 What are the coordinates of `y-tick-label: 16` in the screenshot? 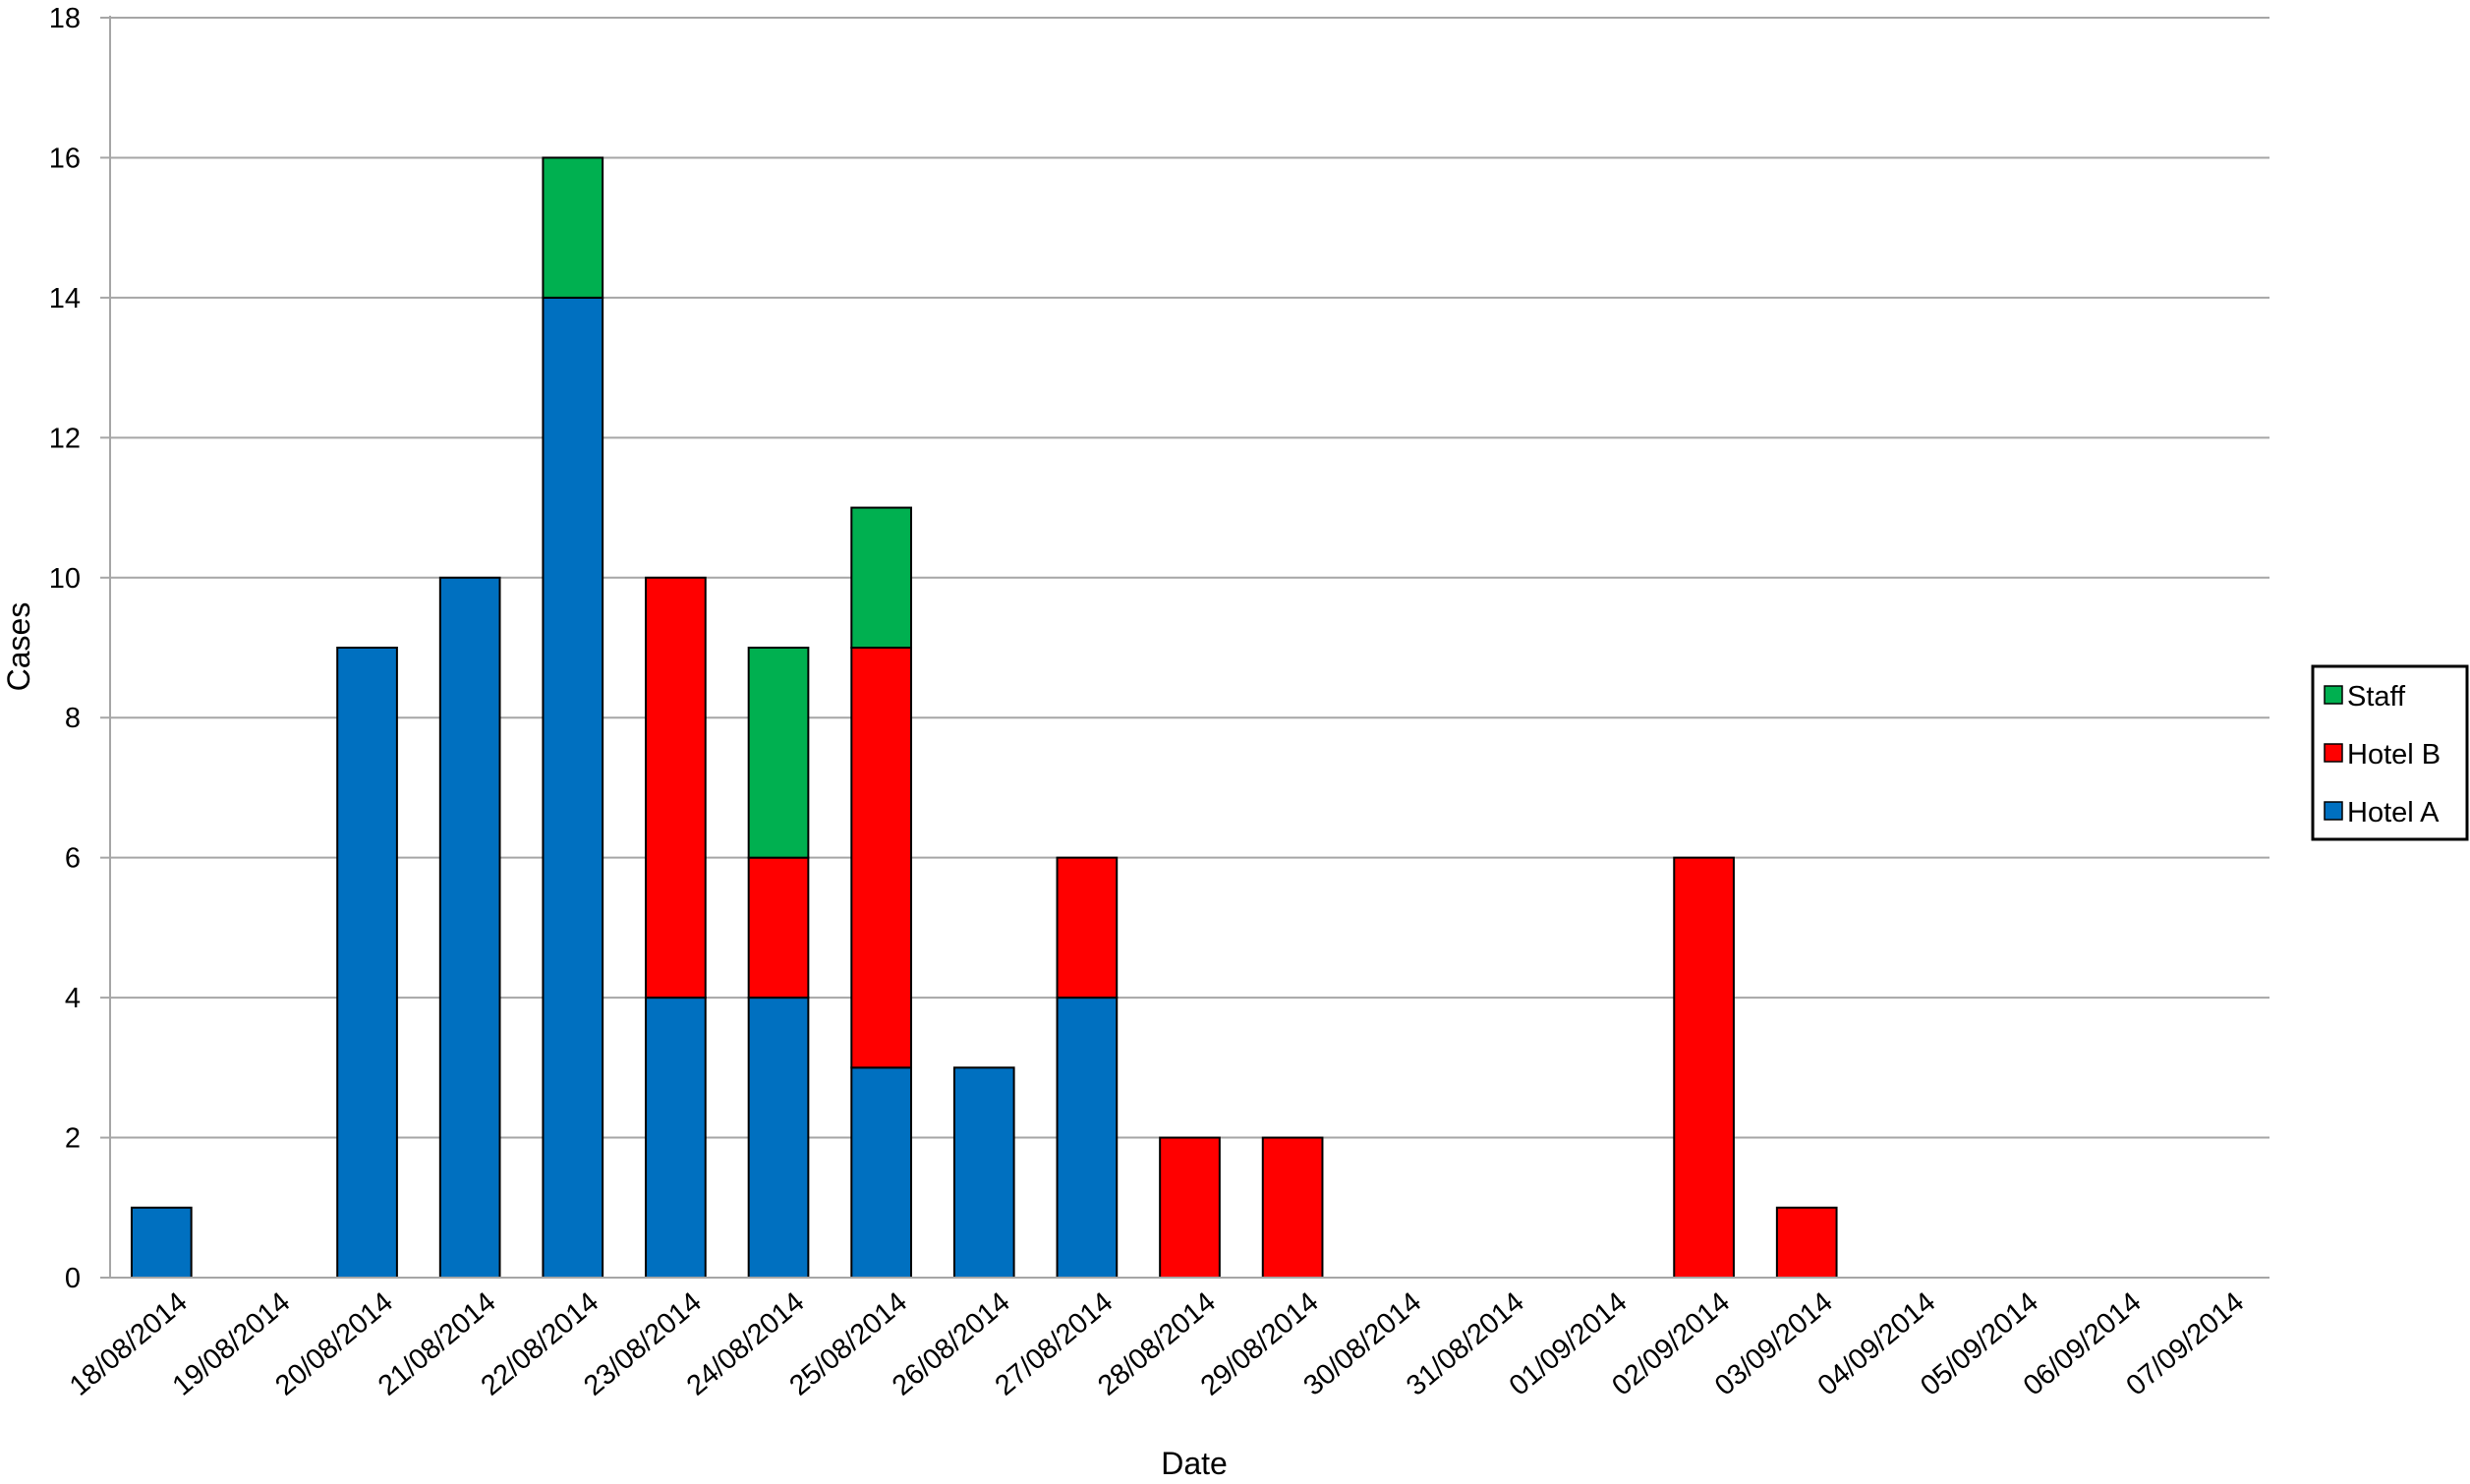 It's located at (65, 158).